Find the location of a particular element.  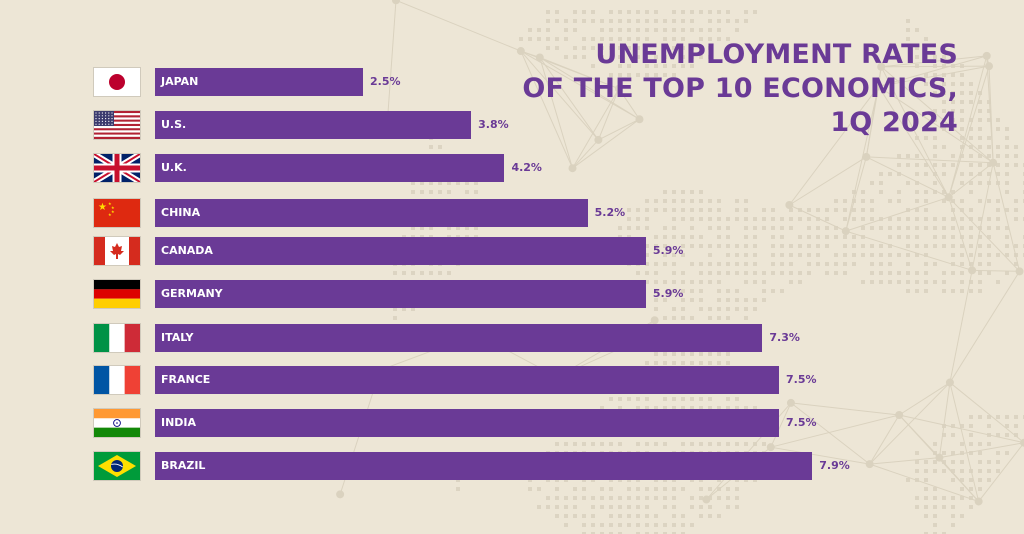

brazil-flag-icon is located at coordinates (117, 466).